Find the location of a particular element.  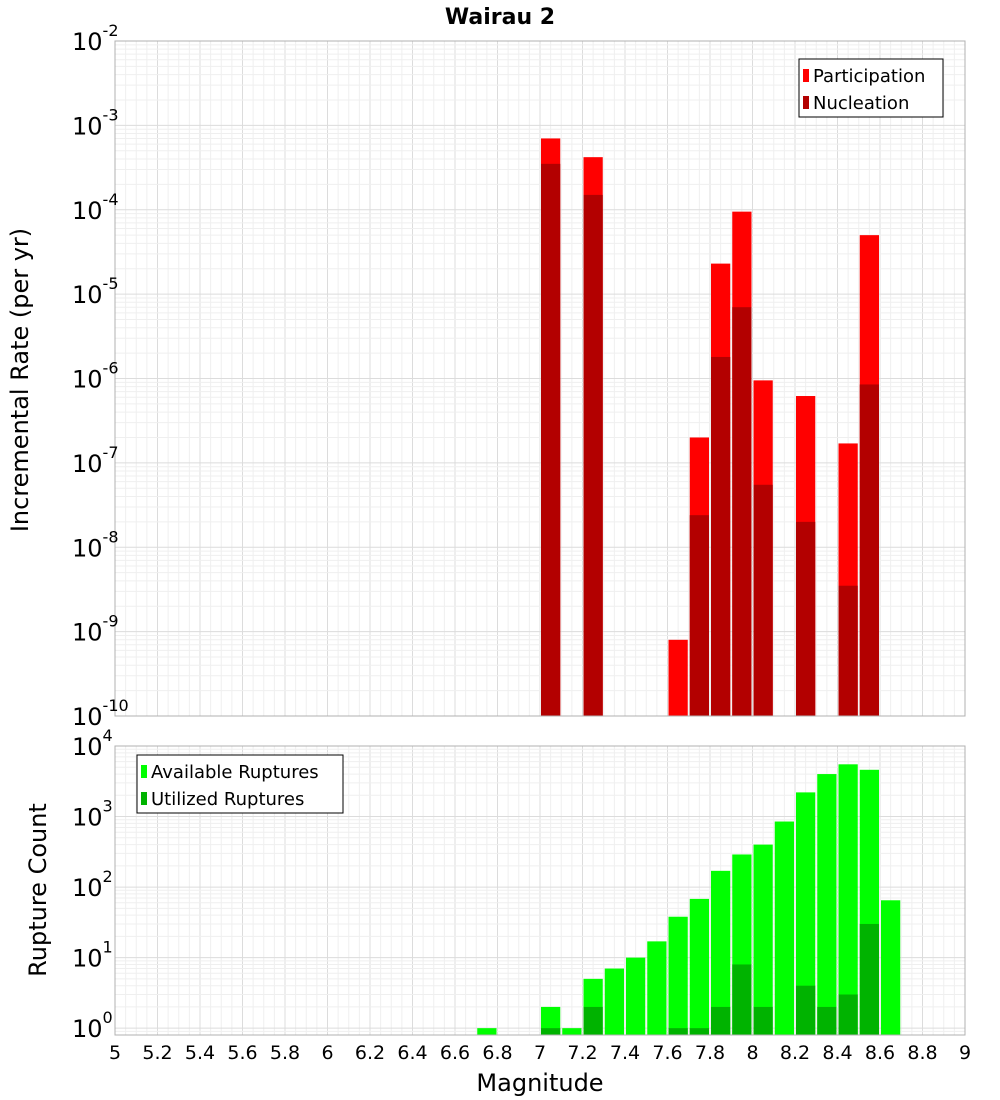

top-y-tick-label: 10⁻⁷ is located at coordinates (95, 460).